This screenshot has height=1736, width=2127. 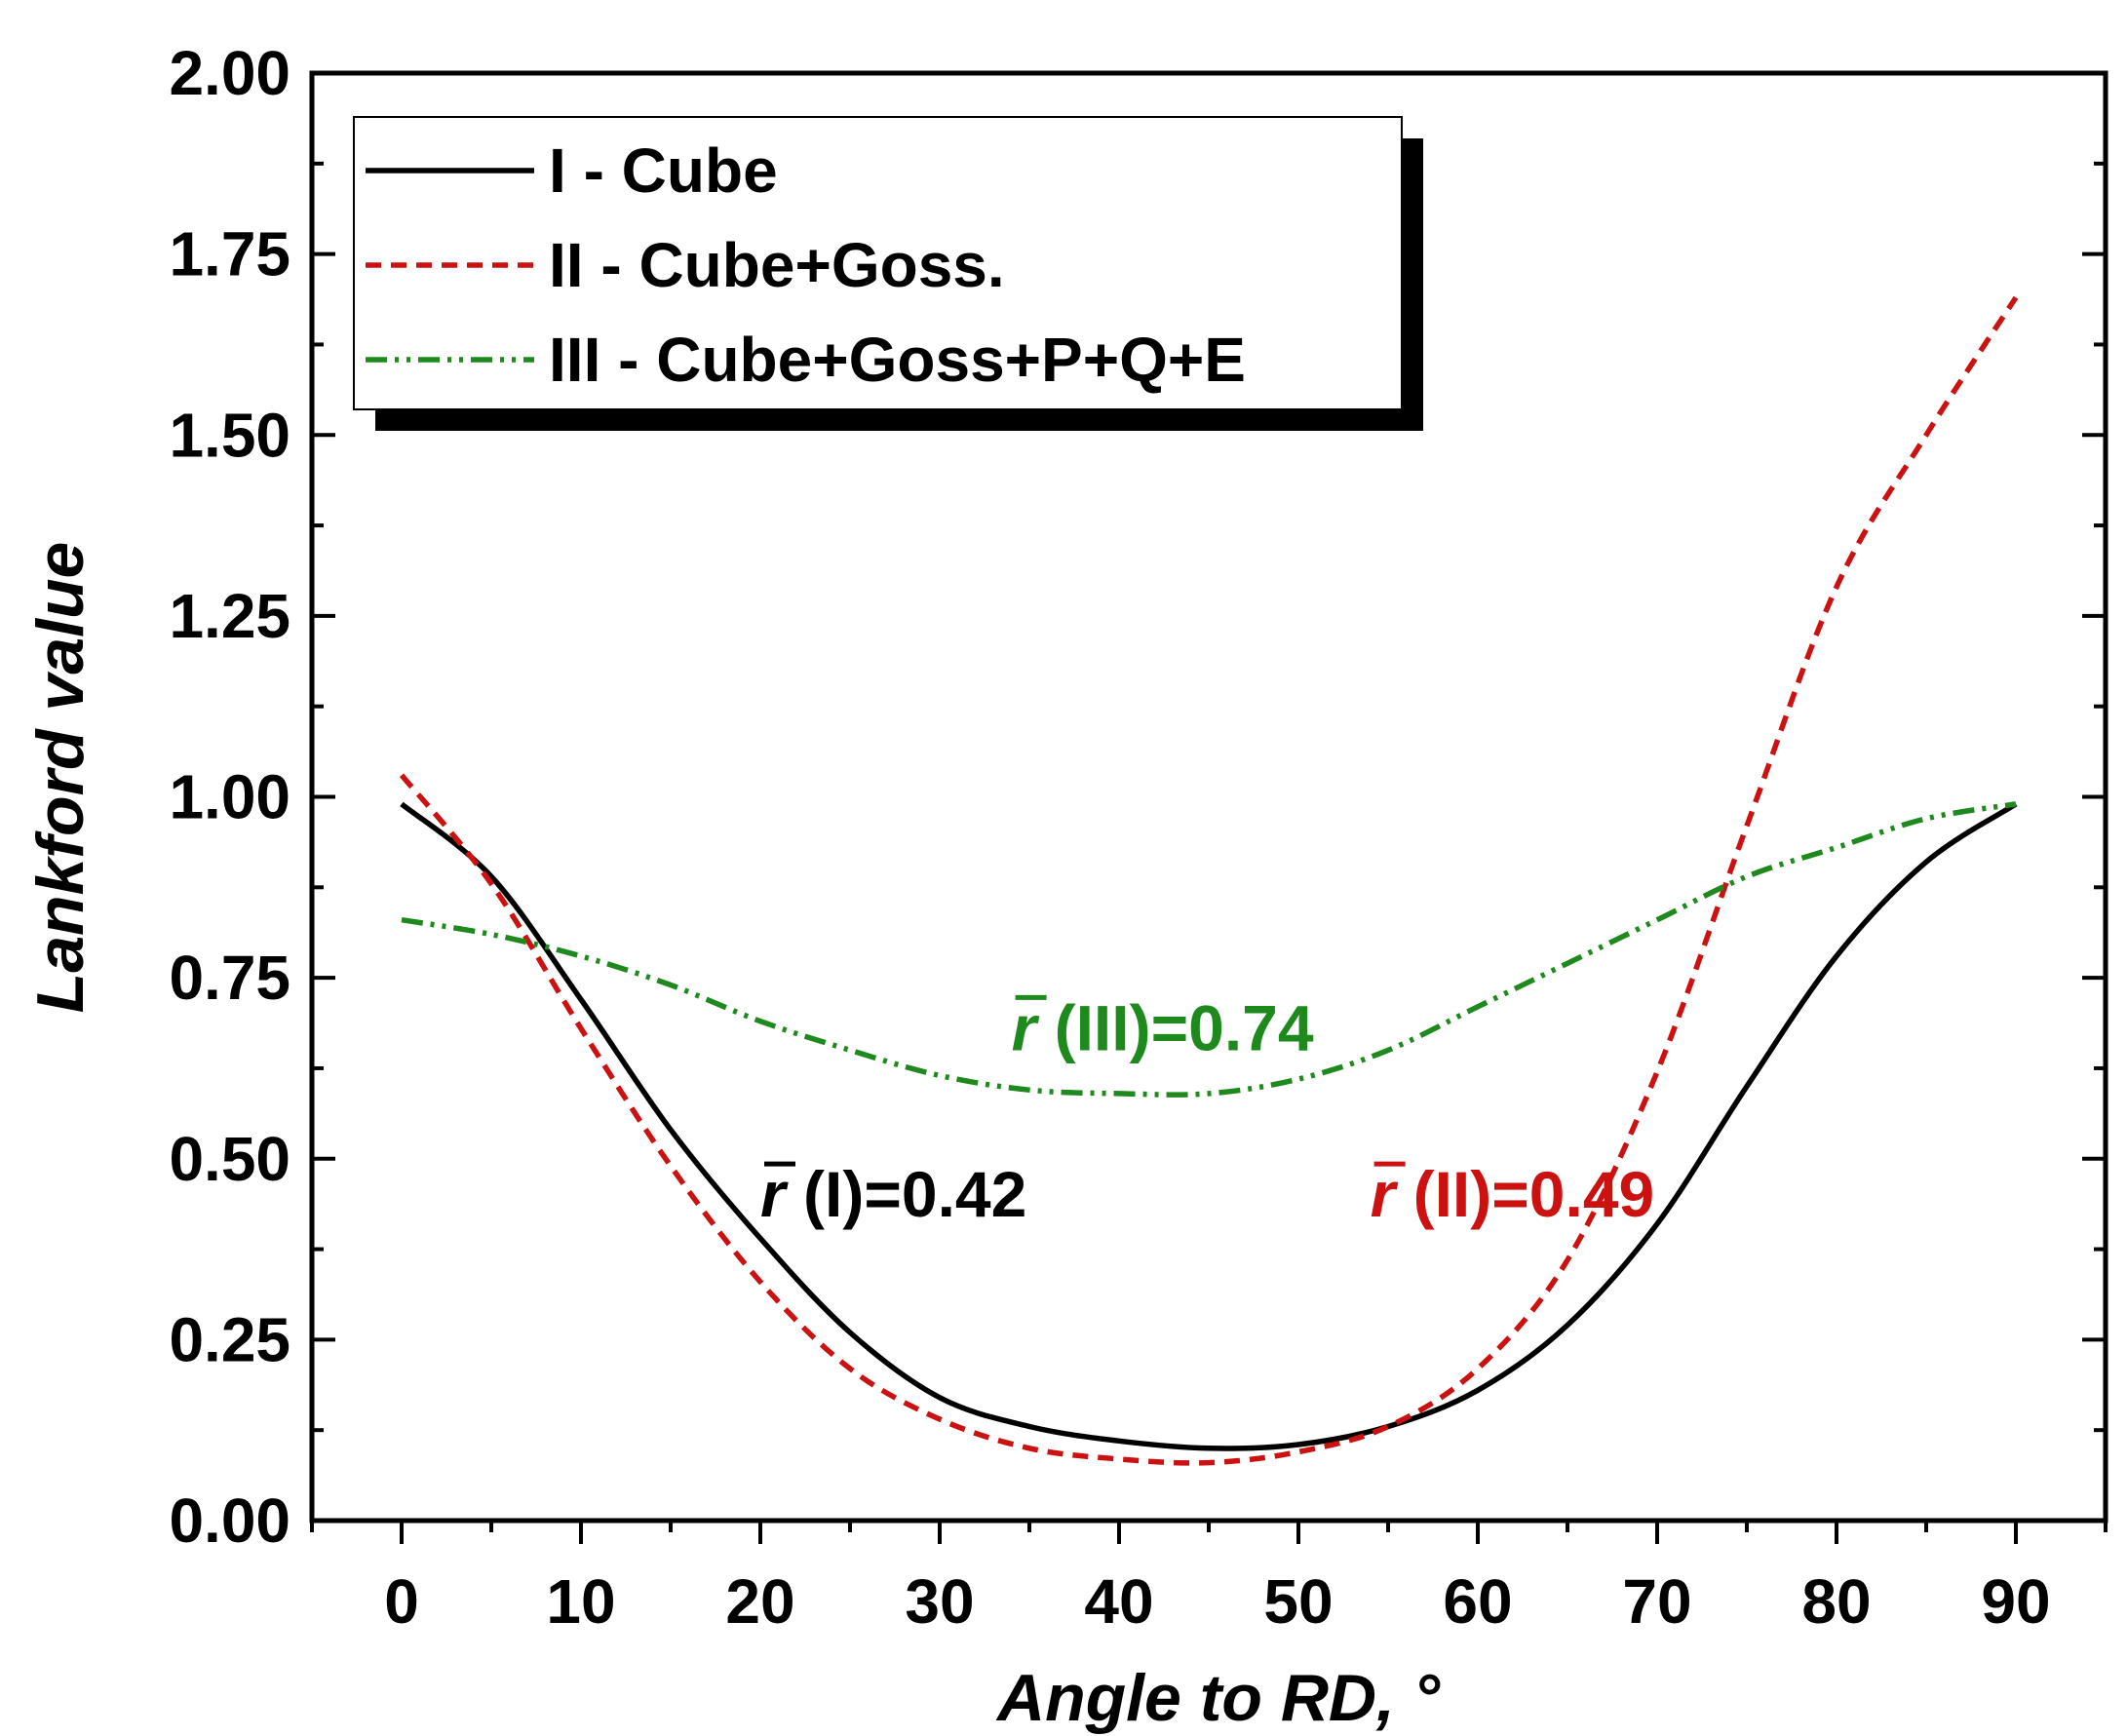 What do you see at coordinates (401, 1601) in the screenshot?
I see `x-tick-label: 0` at bounding box center [401, 1601].